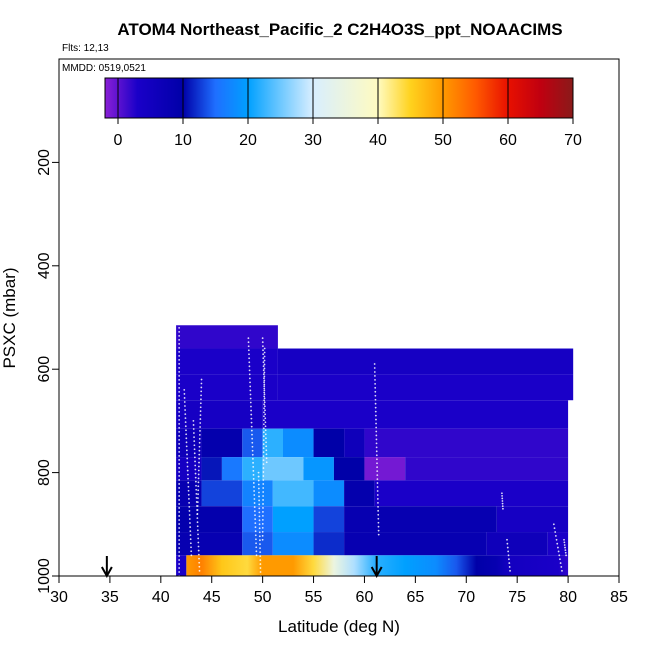 This screenshot has width=650, height=650. What do you see at coordinates (104, 68) in the screenshot?
I see `mmdd-label: MMDD: 0519,0521` at bounding box center [104, 68].